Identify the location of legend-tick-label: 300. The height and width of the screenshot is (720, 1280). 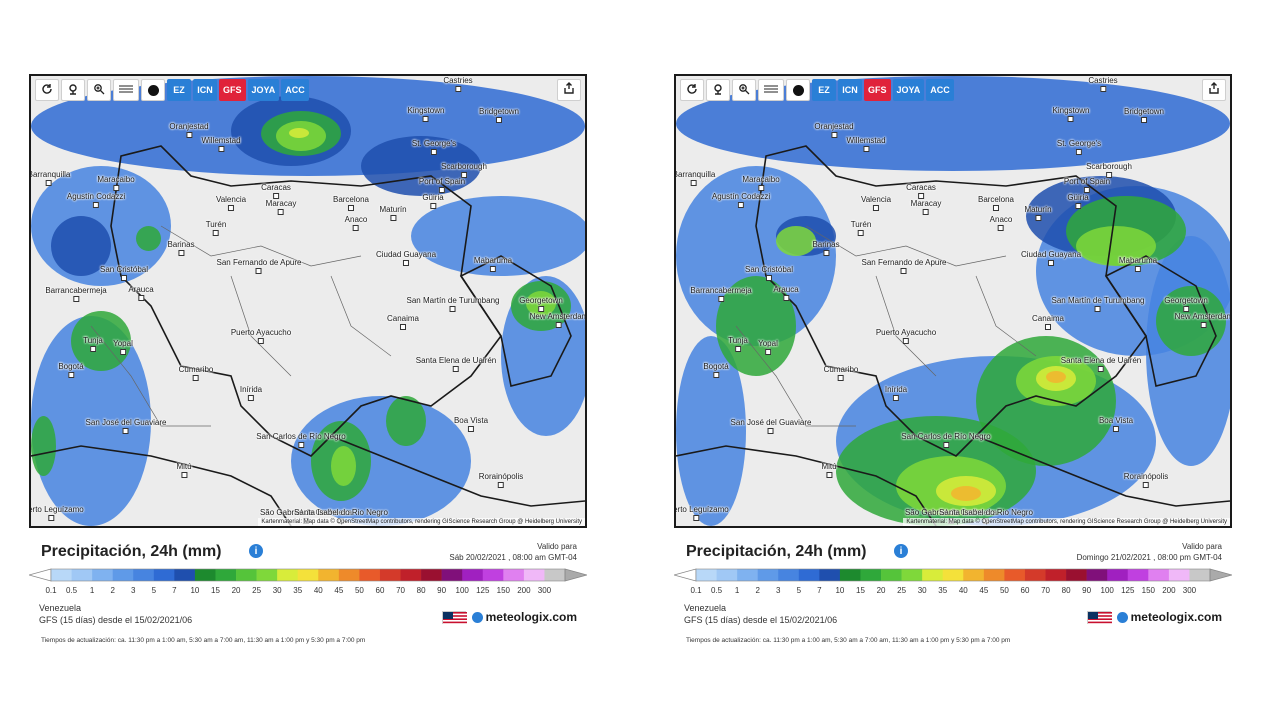
(544, 590).